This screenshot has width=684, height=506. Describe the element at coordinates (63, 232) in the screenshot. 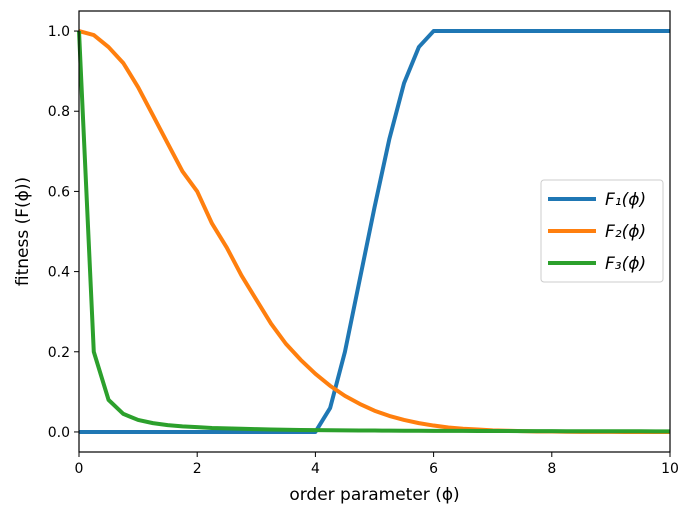

I see `y-axis-ticks: 0.0 0.2 0.4 0.6 0.8 1.0` at that location.